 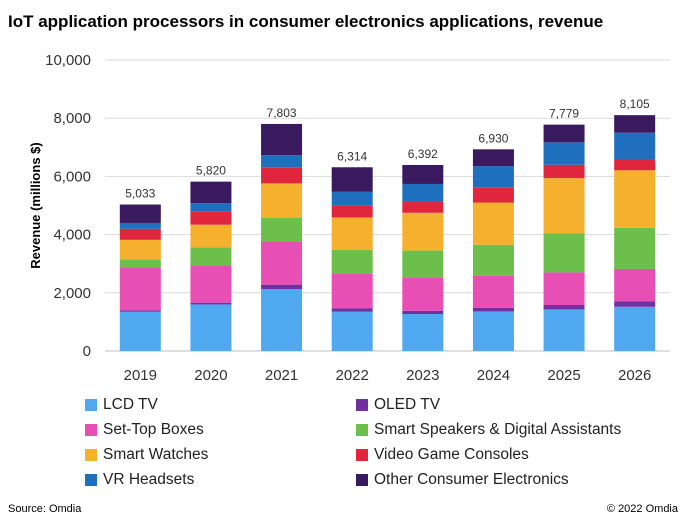 What do you see at coordinates (642, 509) in the screenshot?
I see `copyright-note: © 2022 Omdia` at bounding box center [642, 509].